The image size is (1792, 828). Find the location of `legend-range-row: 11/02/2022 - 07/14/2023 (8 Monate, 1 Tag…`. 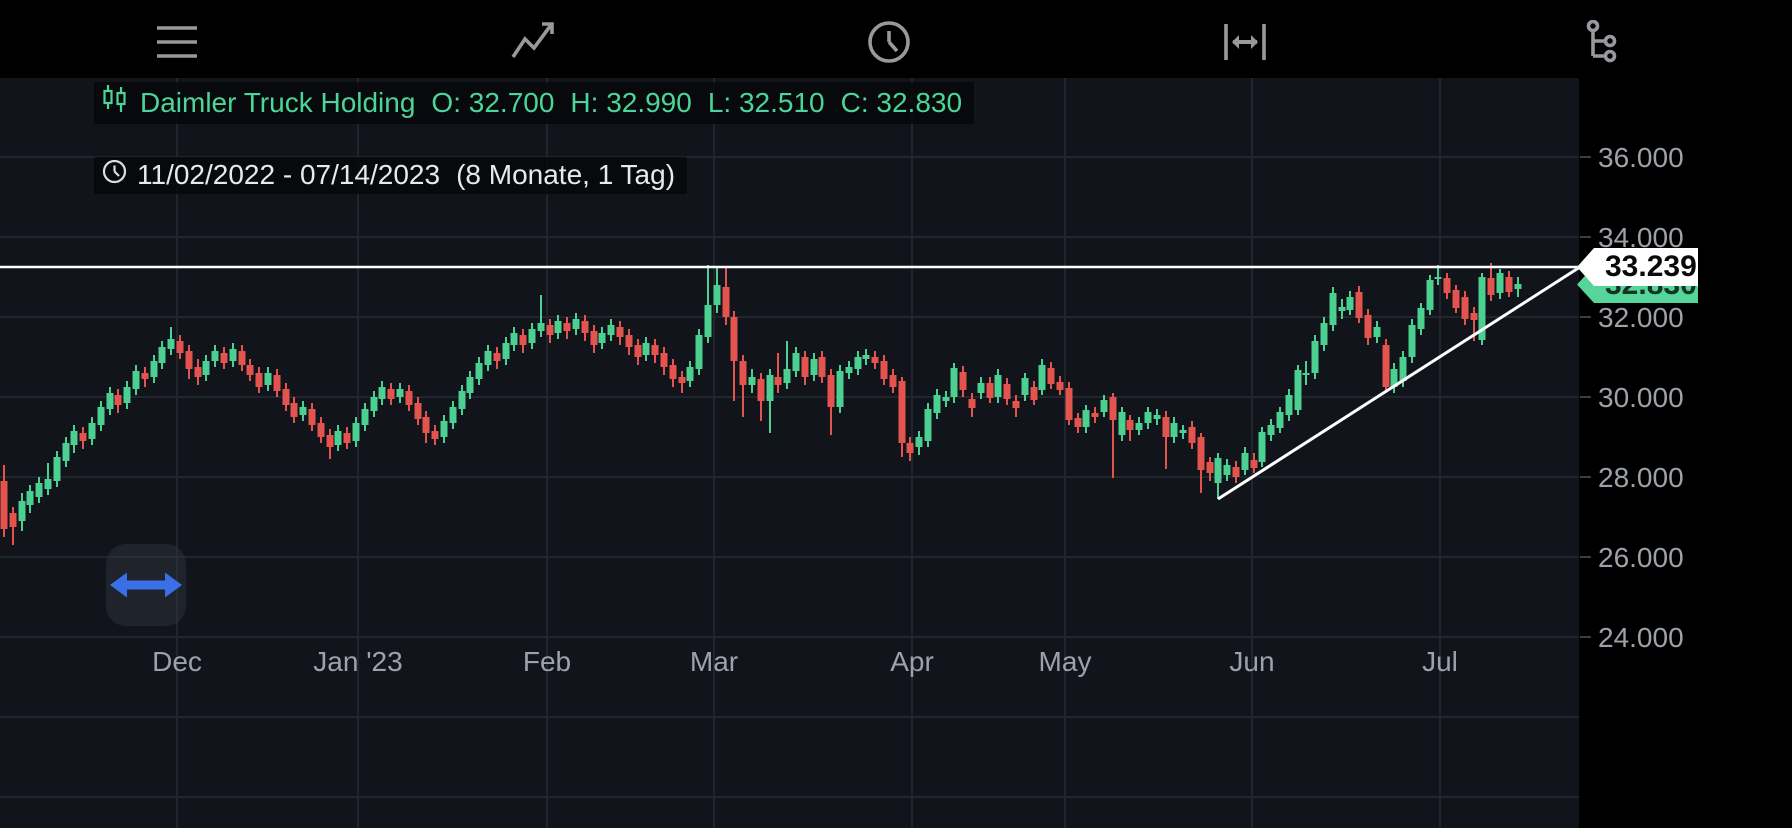

legend-range-row: 11/02/2022 - 07/14/2023 (8 Monate, 1 Tag… is located at coordinates (391, 175).